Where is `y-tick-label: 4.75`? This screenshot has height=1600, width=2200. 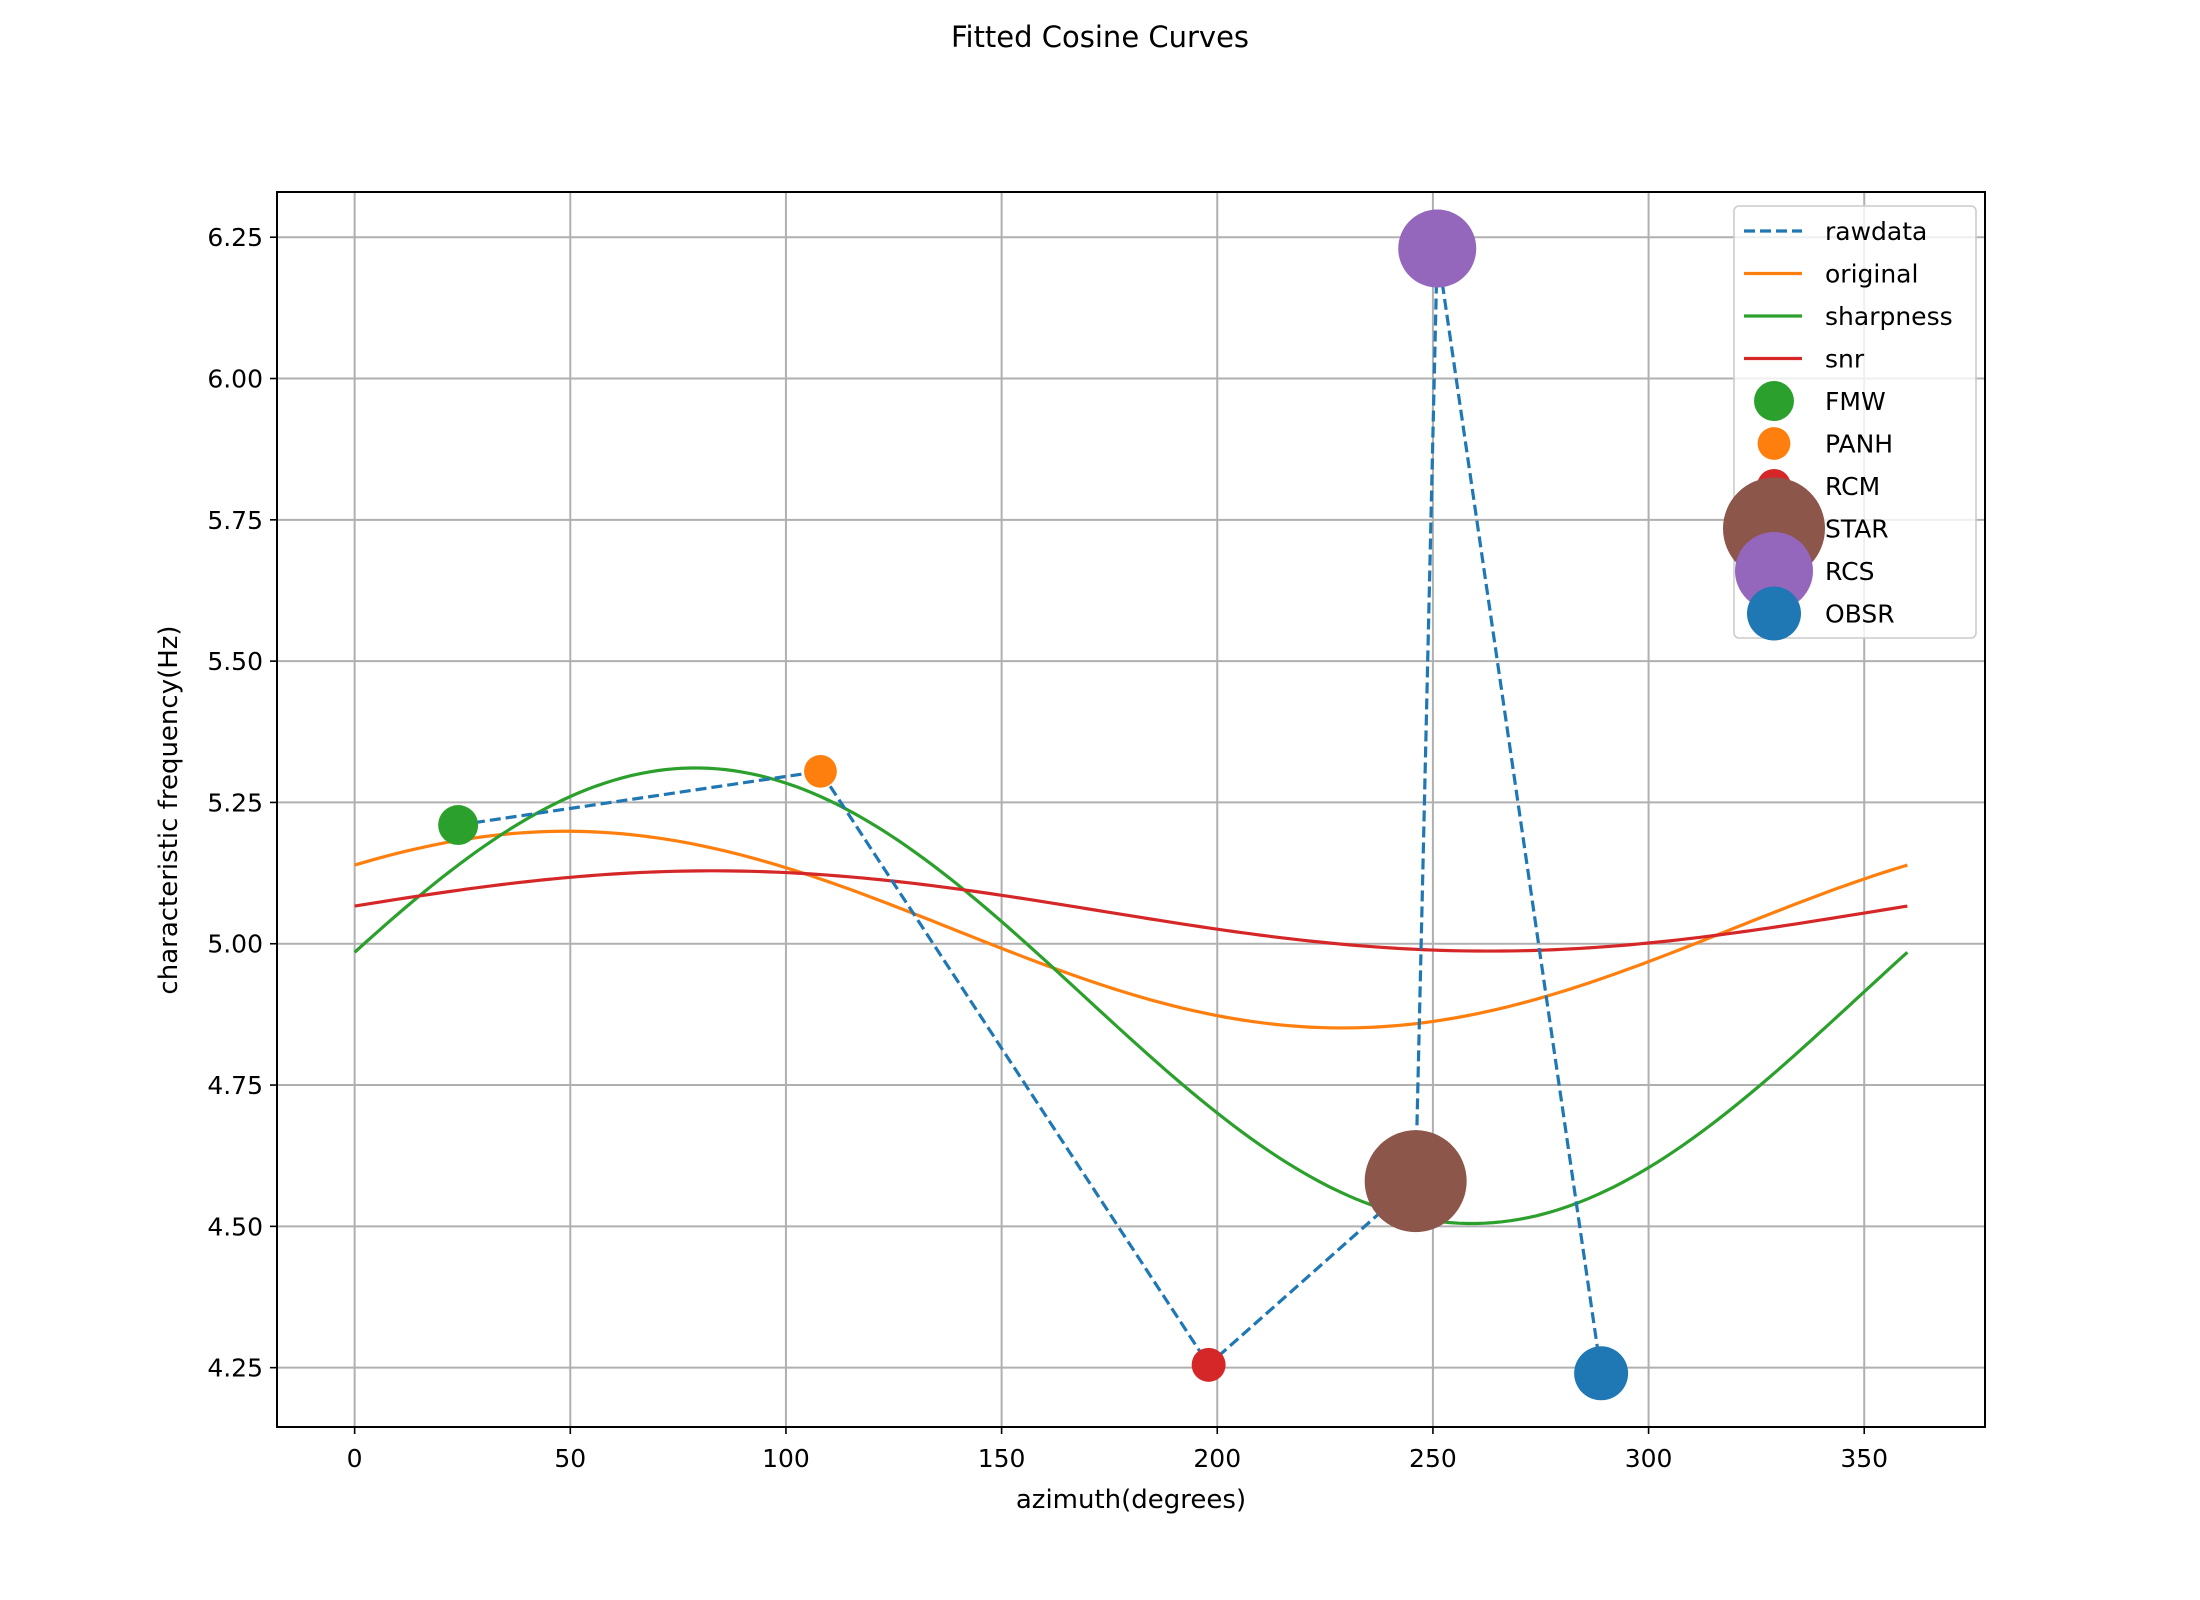
y-tick-label: 4.75 is located at coordinates (235, 1085).